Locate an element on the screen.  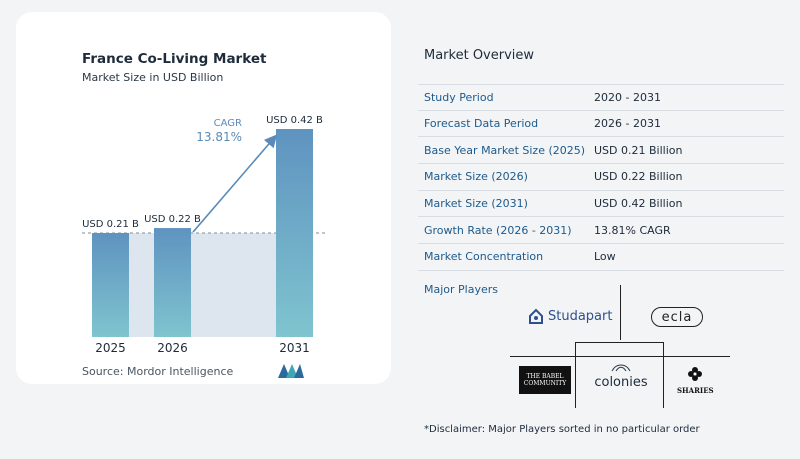
table-row: Market Concentration Low is located at coordinates (601, 257).